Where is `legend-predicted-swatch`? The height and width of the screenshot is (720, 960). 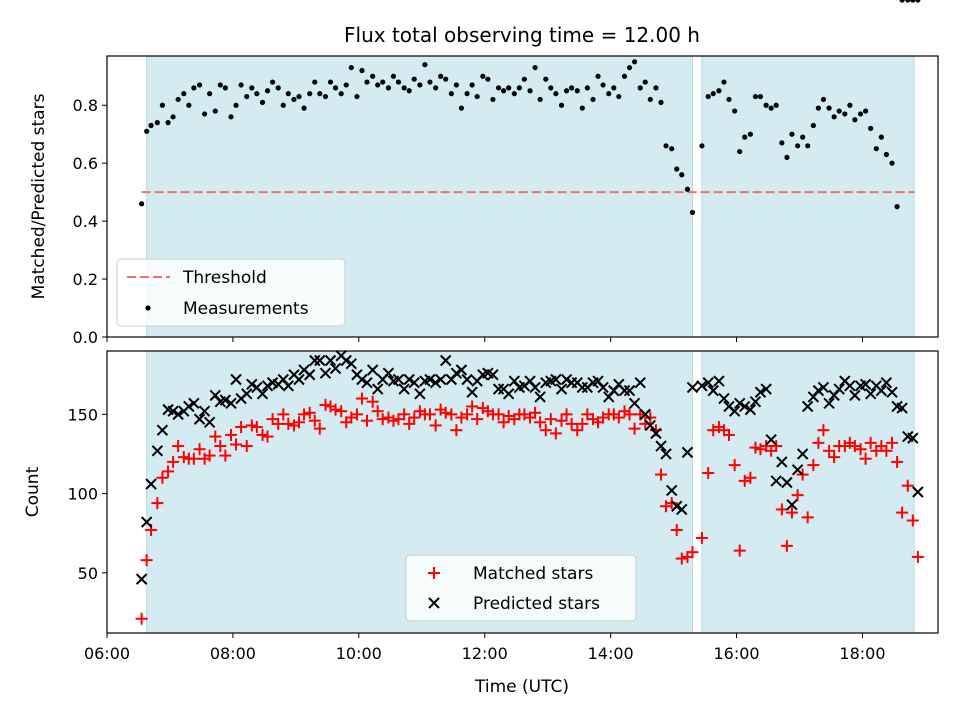 legend-predicted-swatch is located at coordinates (434, 603).